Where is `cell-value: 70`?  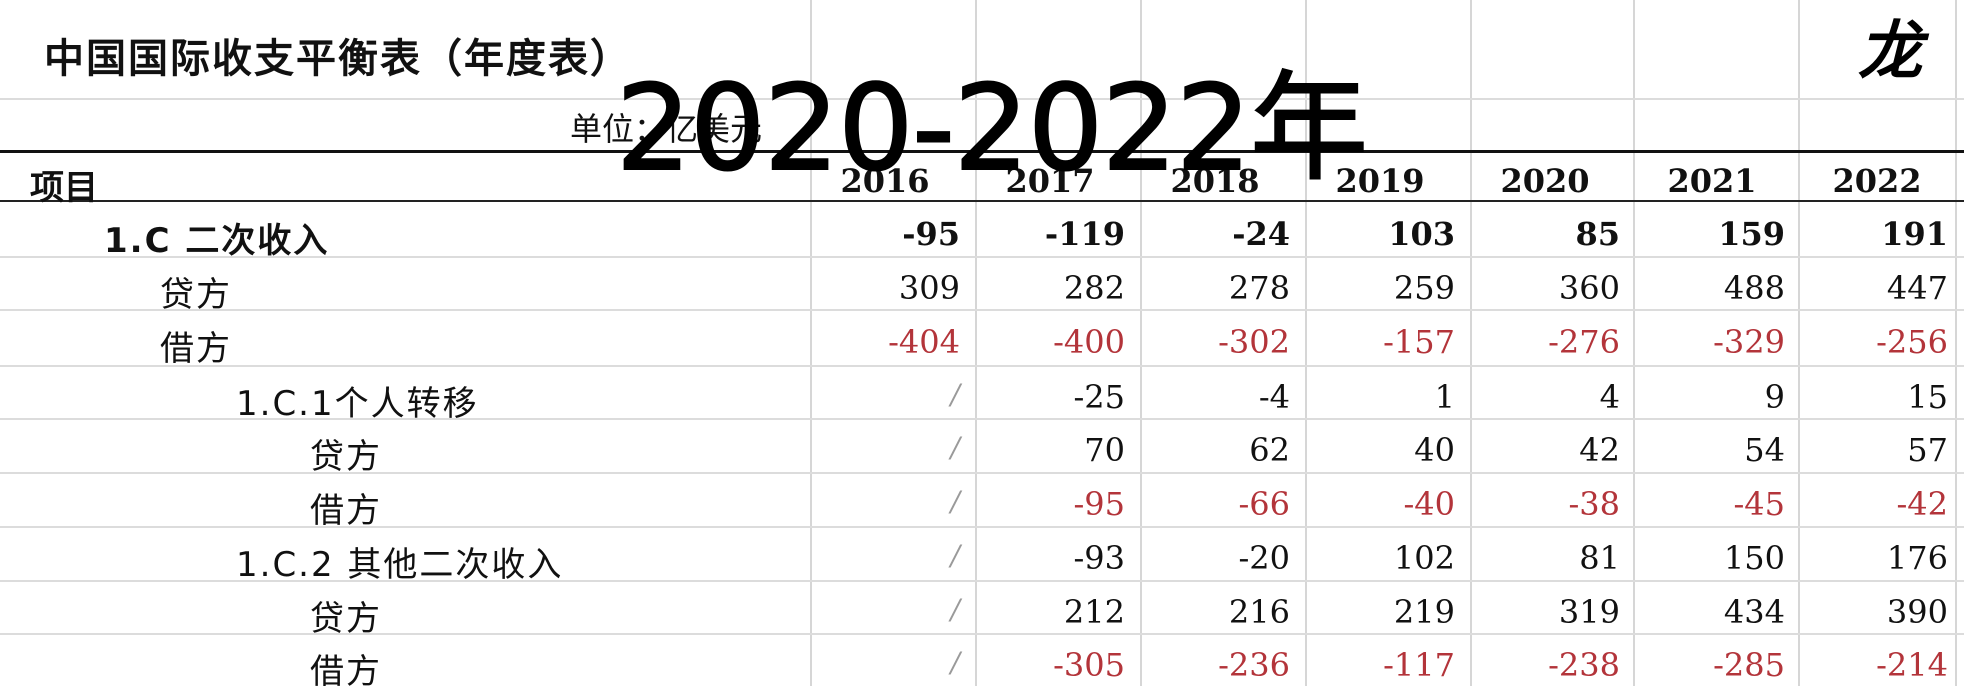
cell-value: 70 is located at coordinates (1104, 450).